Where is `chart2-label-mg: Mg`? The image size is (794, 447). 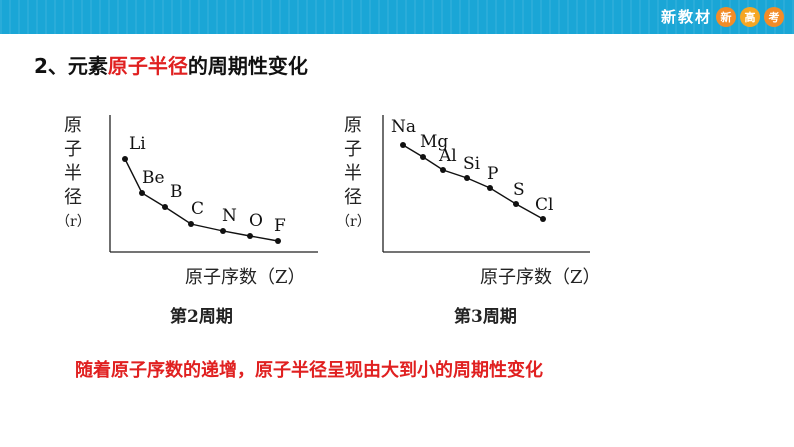 chart2-label-mg: Mg is located at coordinates (434, 142).